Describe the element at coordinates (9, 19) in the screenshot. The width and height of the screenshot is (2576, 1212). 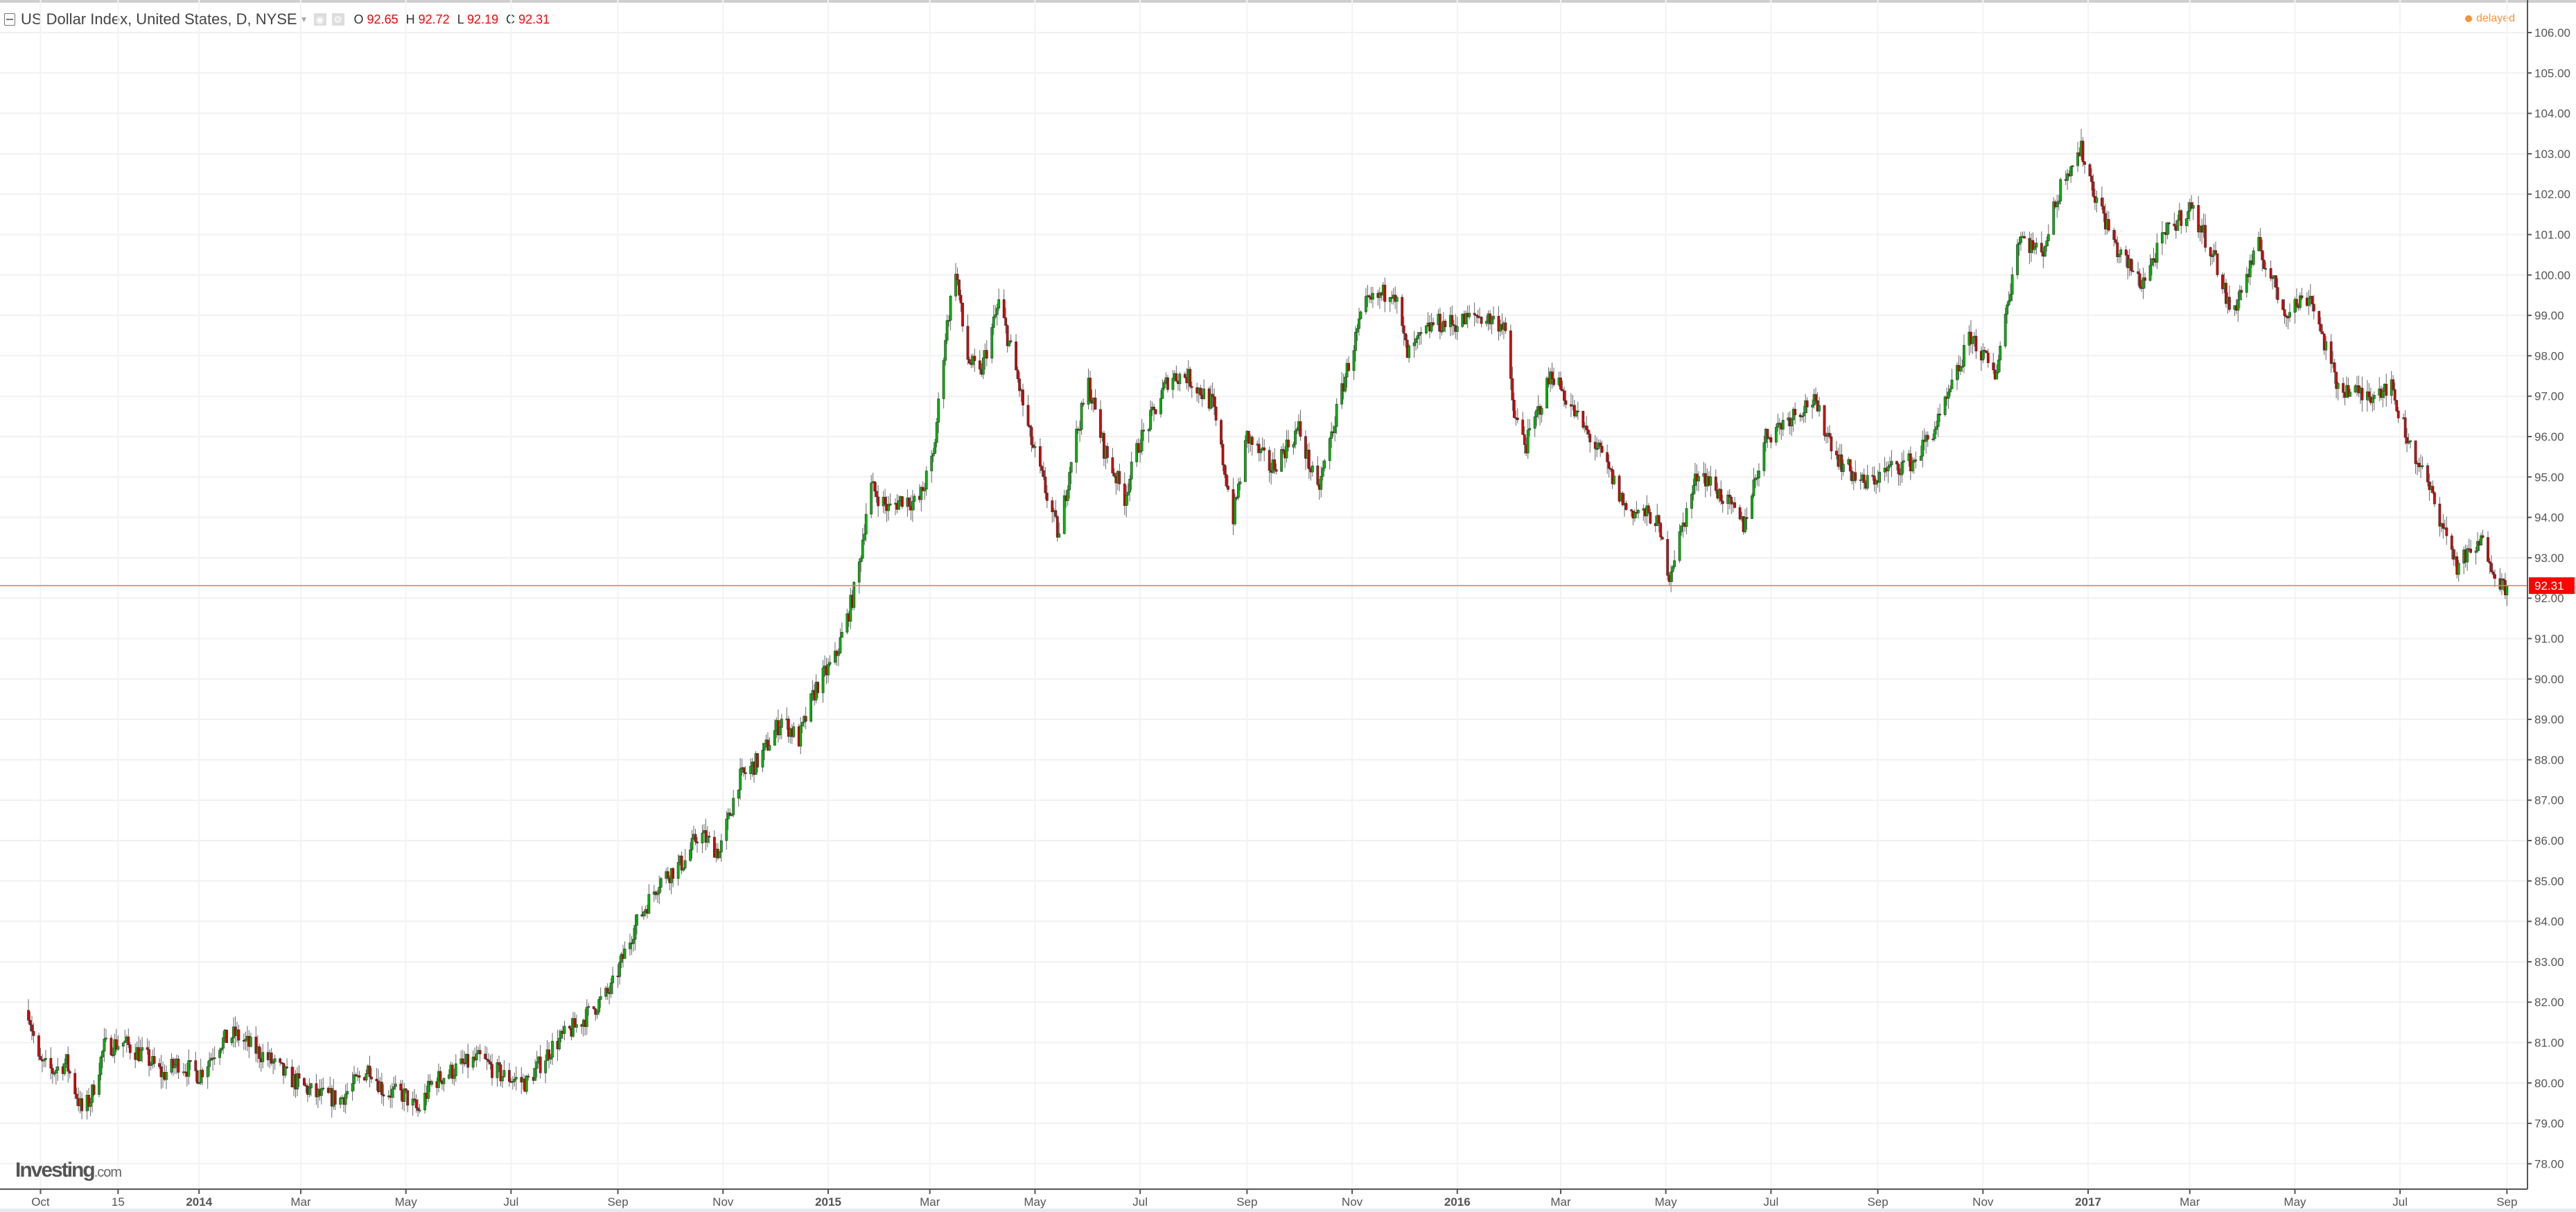
I see `collapse-icon` at that location.